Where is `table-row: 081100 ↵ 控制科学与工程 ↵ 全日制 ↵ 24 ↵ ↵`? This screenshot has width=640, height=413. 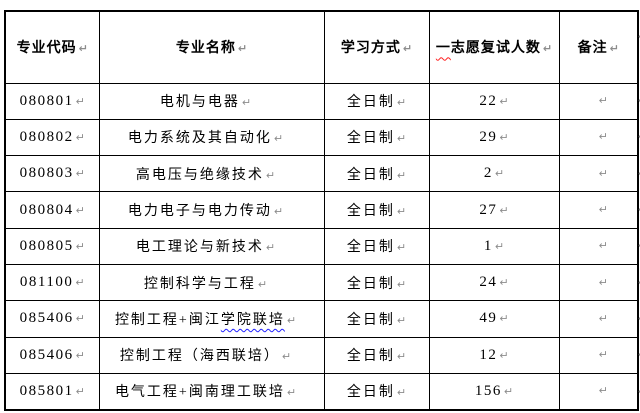
table-row: 081100 ↵ 控制科学与工程 ↵ 全日制 ↵ 24 ↵ ↵ is located at coordinates (321, 282).